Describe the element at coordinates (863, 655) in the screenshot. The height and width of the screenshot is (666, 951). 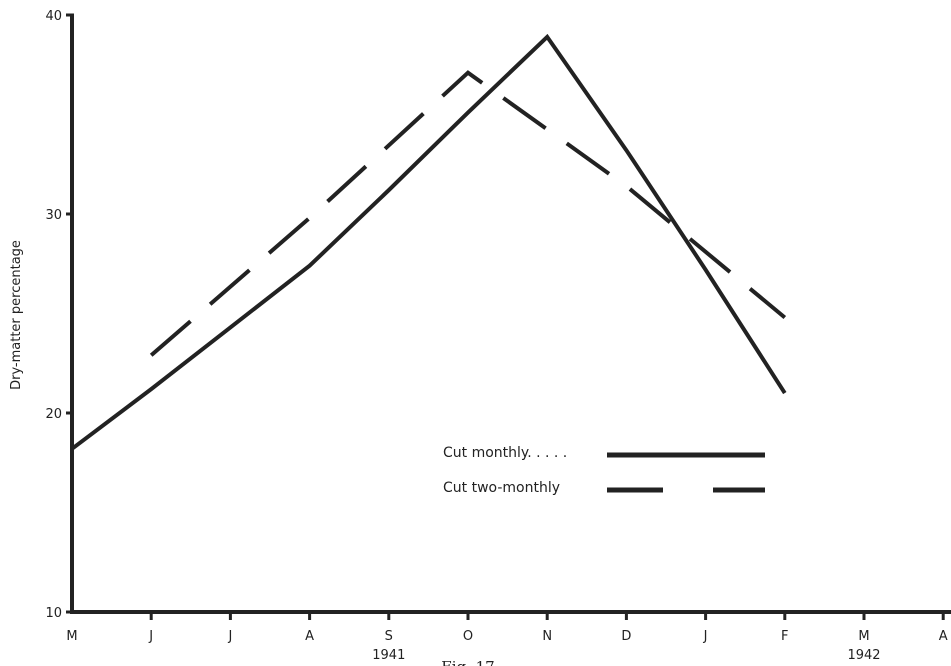
I see `year-label-1942: 1942` at that location.